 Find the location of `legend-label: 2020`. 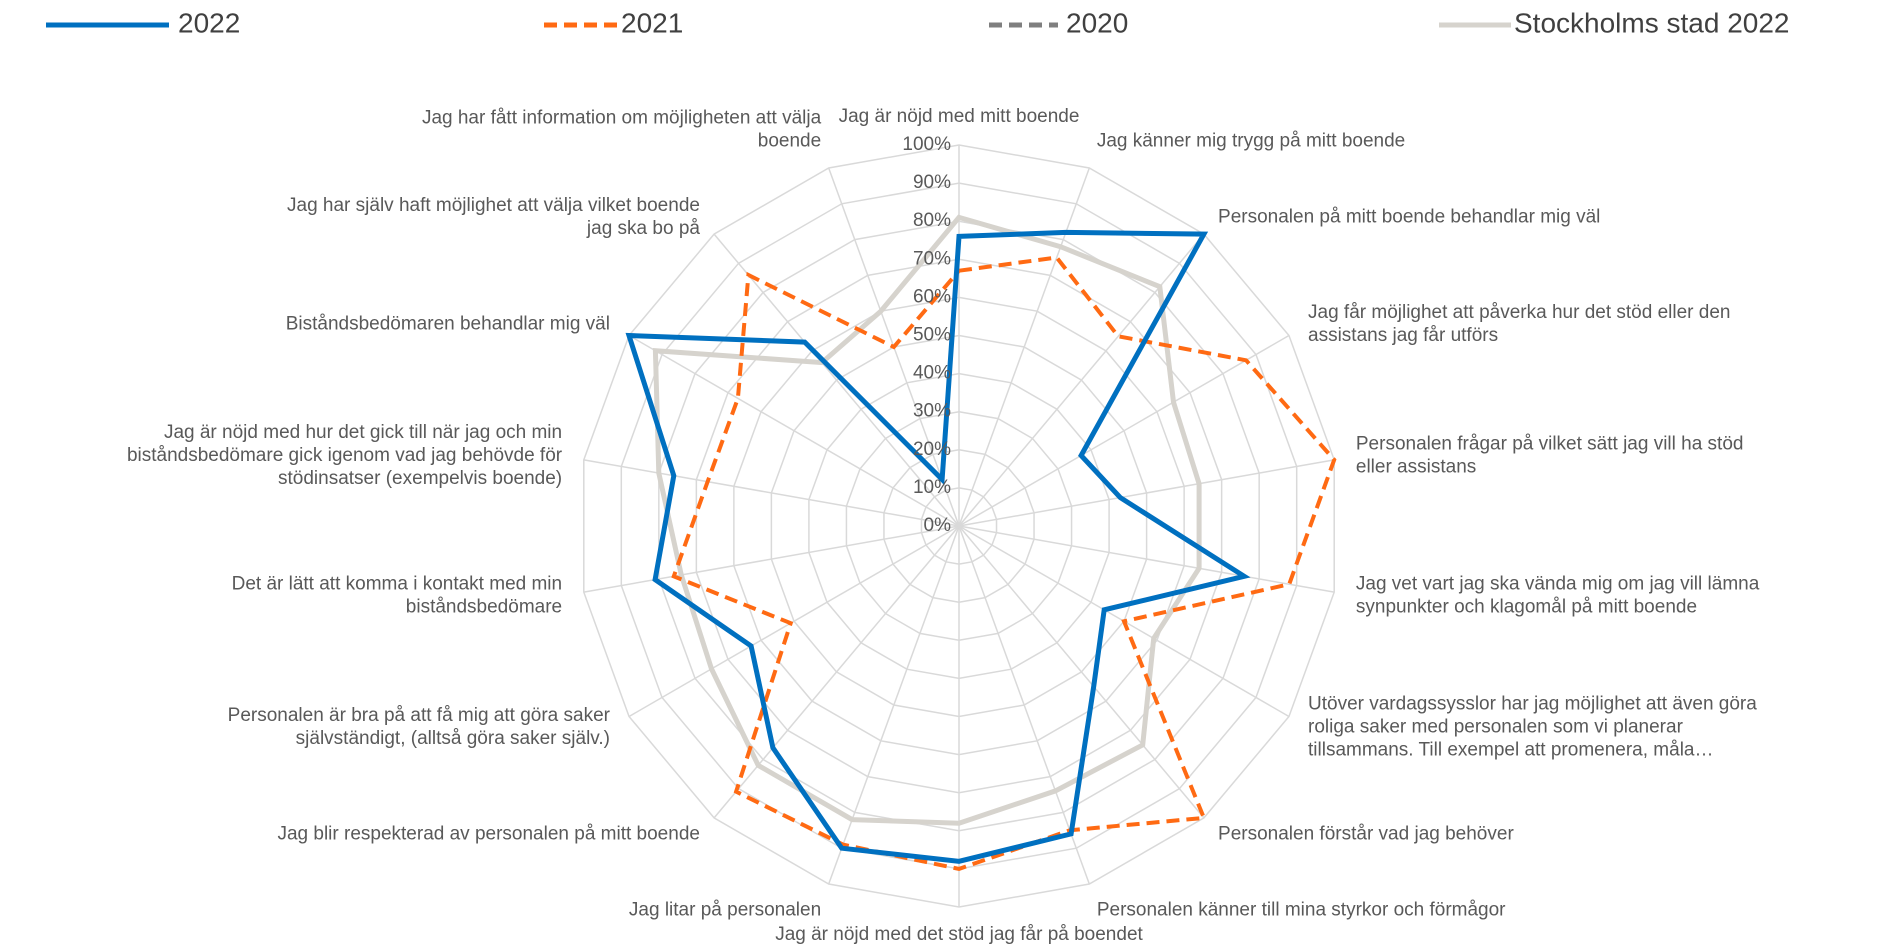

legend-label: 2020 is located at coordinates (1097, 22).